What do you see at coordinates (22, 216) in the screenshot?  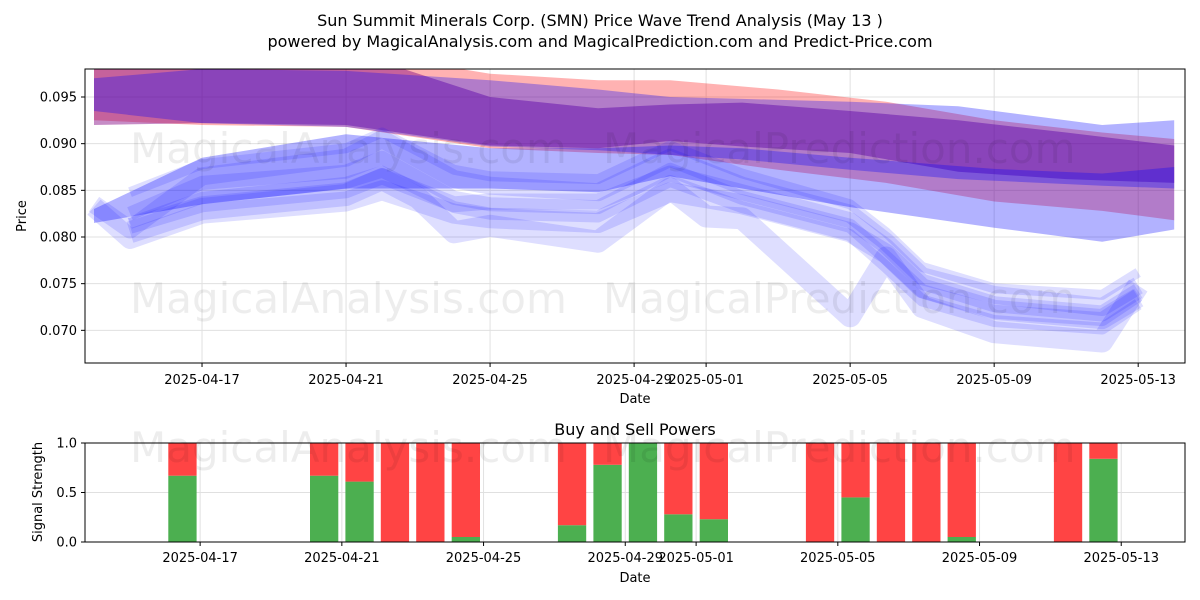 I see `price-y-axis-label: Price` at bounding box center [22, 216].